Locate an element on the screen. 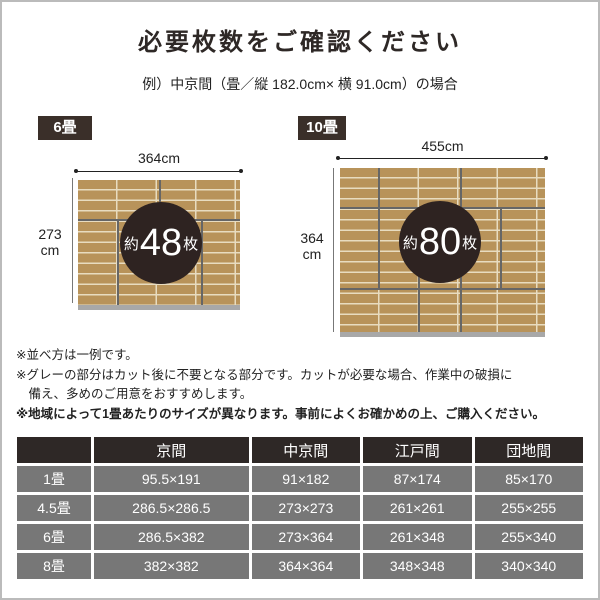 The height and width of the screenshot is (600, 600). cell: 91×182 is located at coordinates (306, 479).